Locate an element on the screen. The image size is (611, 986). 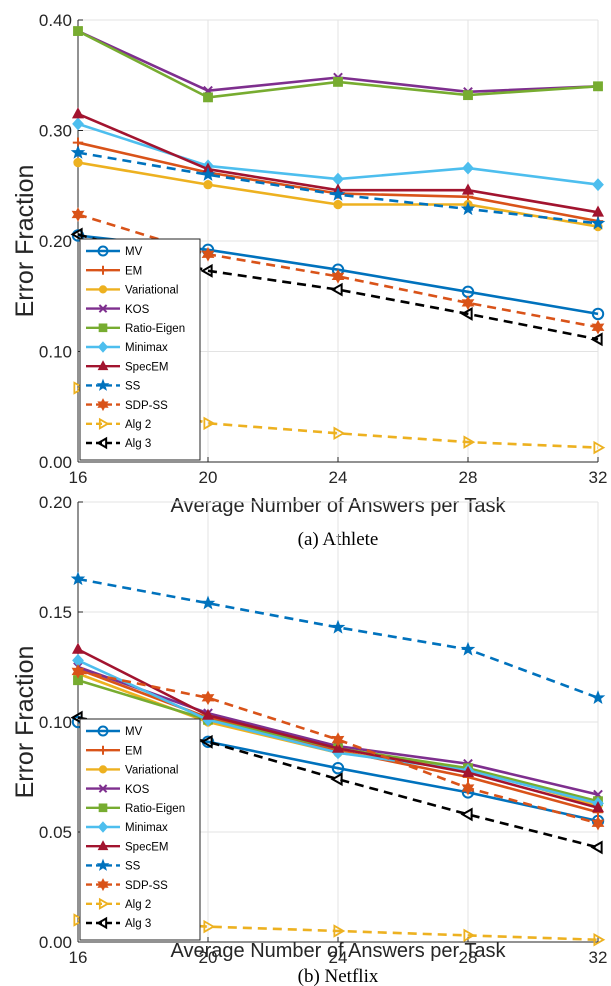
legend-marker-ratio-eigen is located at coordinates (103, 808).